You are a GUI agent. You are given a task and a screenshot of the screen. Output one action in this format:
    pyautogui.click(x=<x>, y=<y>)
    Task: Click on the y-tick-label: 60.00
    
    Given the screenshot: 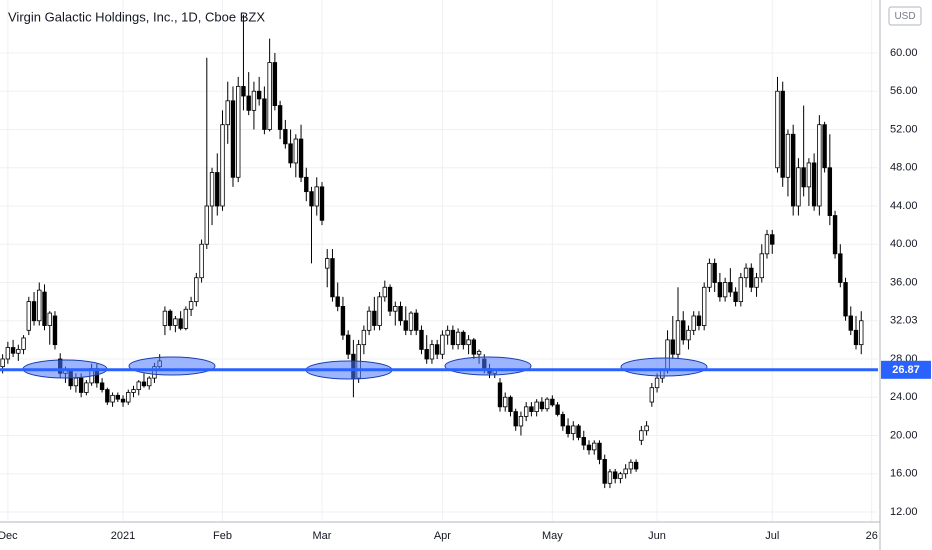 What is the action you would take?
    pyautogui.click(x=904, y=53)
    